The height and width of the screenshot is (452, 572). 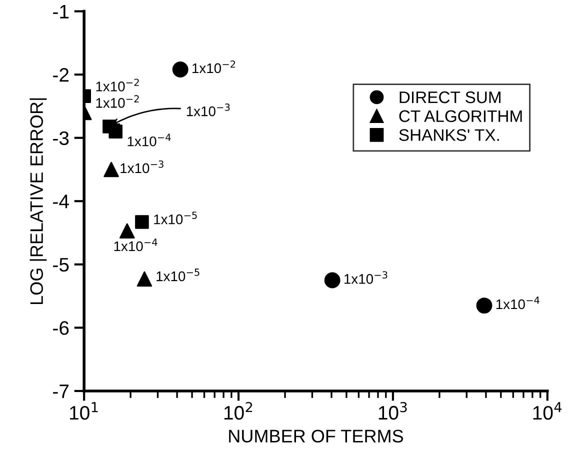 I want to click on x-tick-label: 10$^{3}$, so click(x=392, y=411).